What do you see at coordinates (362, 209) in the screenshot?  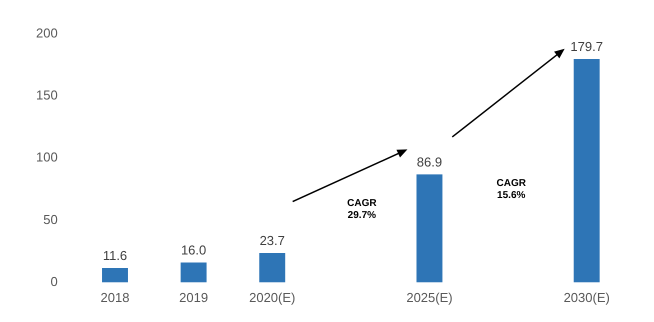 I see `annotation: CAGR 29.7%` at bounding box center [362, 209].